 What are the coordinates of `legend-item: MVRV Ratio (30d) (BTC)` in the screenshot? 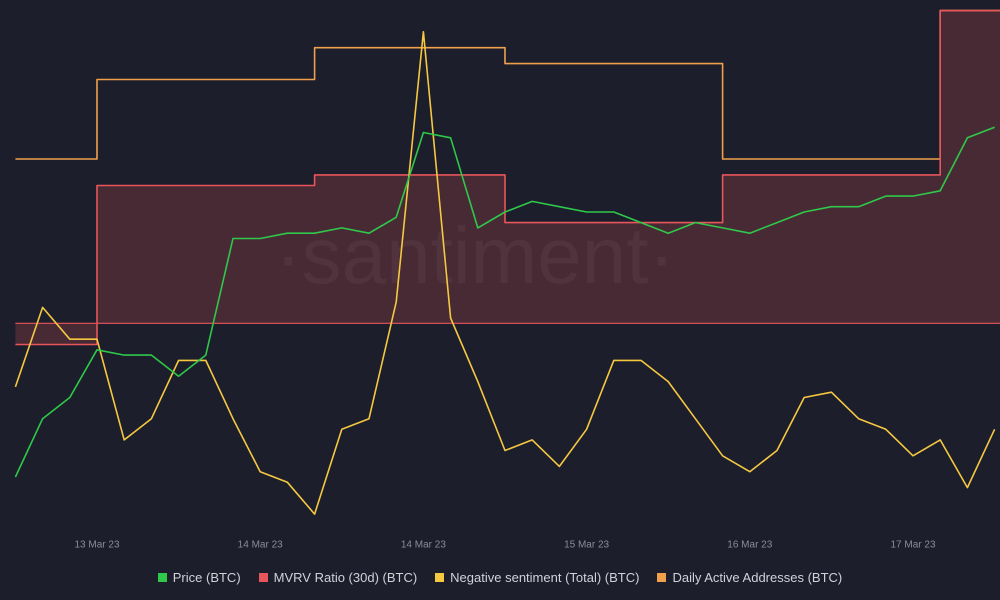 It's located at (338, 577).